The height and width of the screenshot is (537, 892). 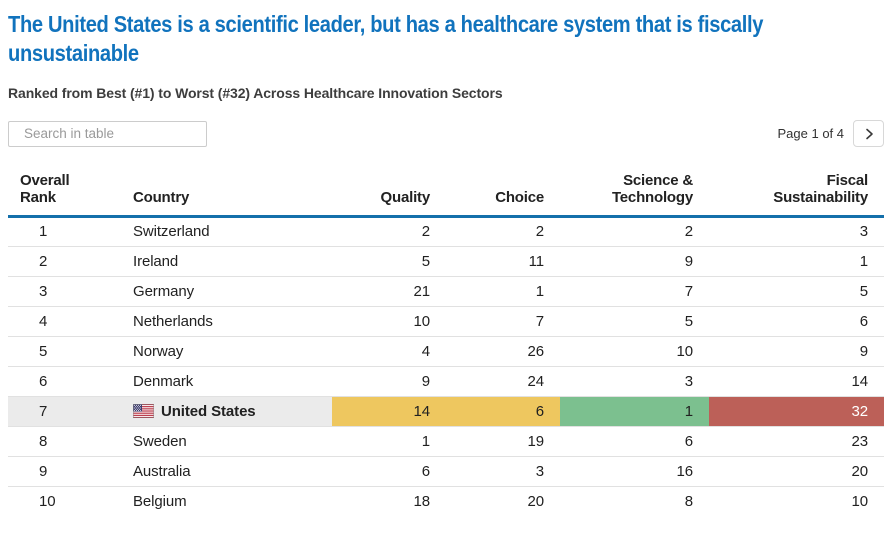 I want to click on table-row: 8 Sweden 1 19 6 23, so click(x=446, y=441).